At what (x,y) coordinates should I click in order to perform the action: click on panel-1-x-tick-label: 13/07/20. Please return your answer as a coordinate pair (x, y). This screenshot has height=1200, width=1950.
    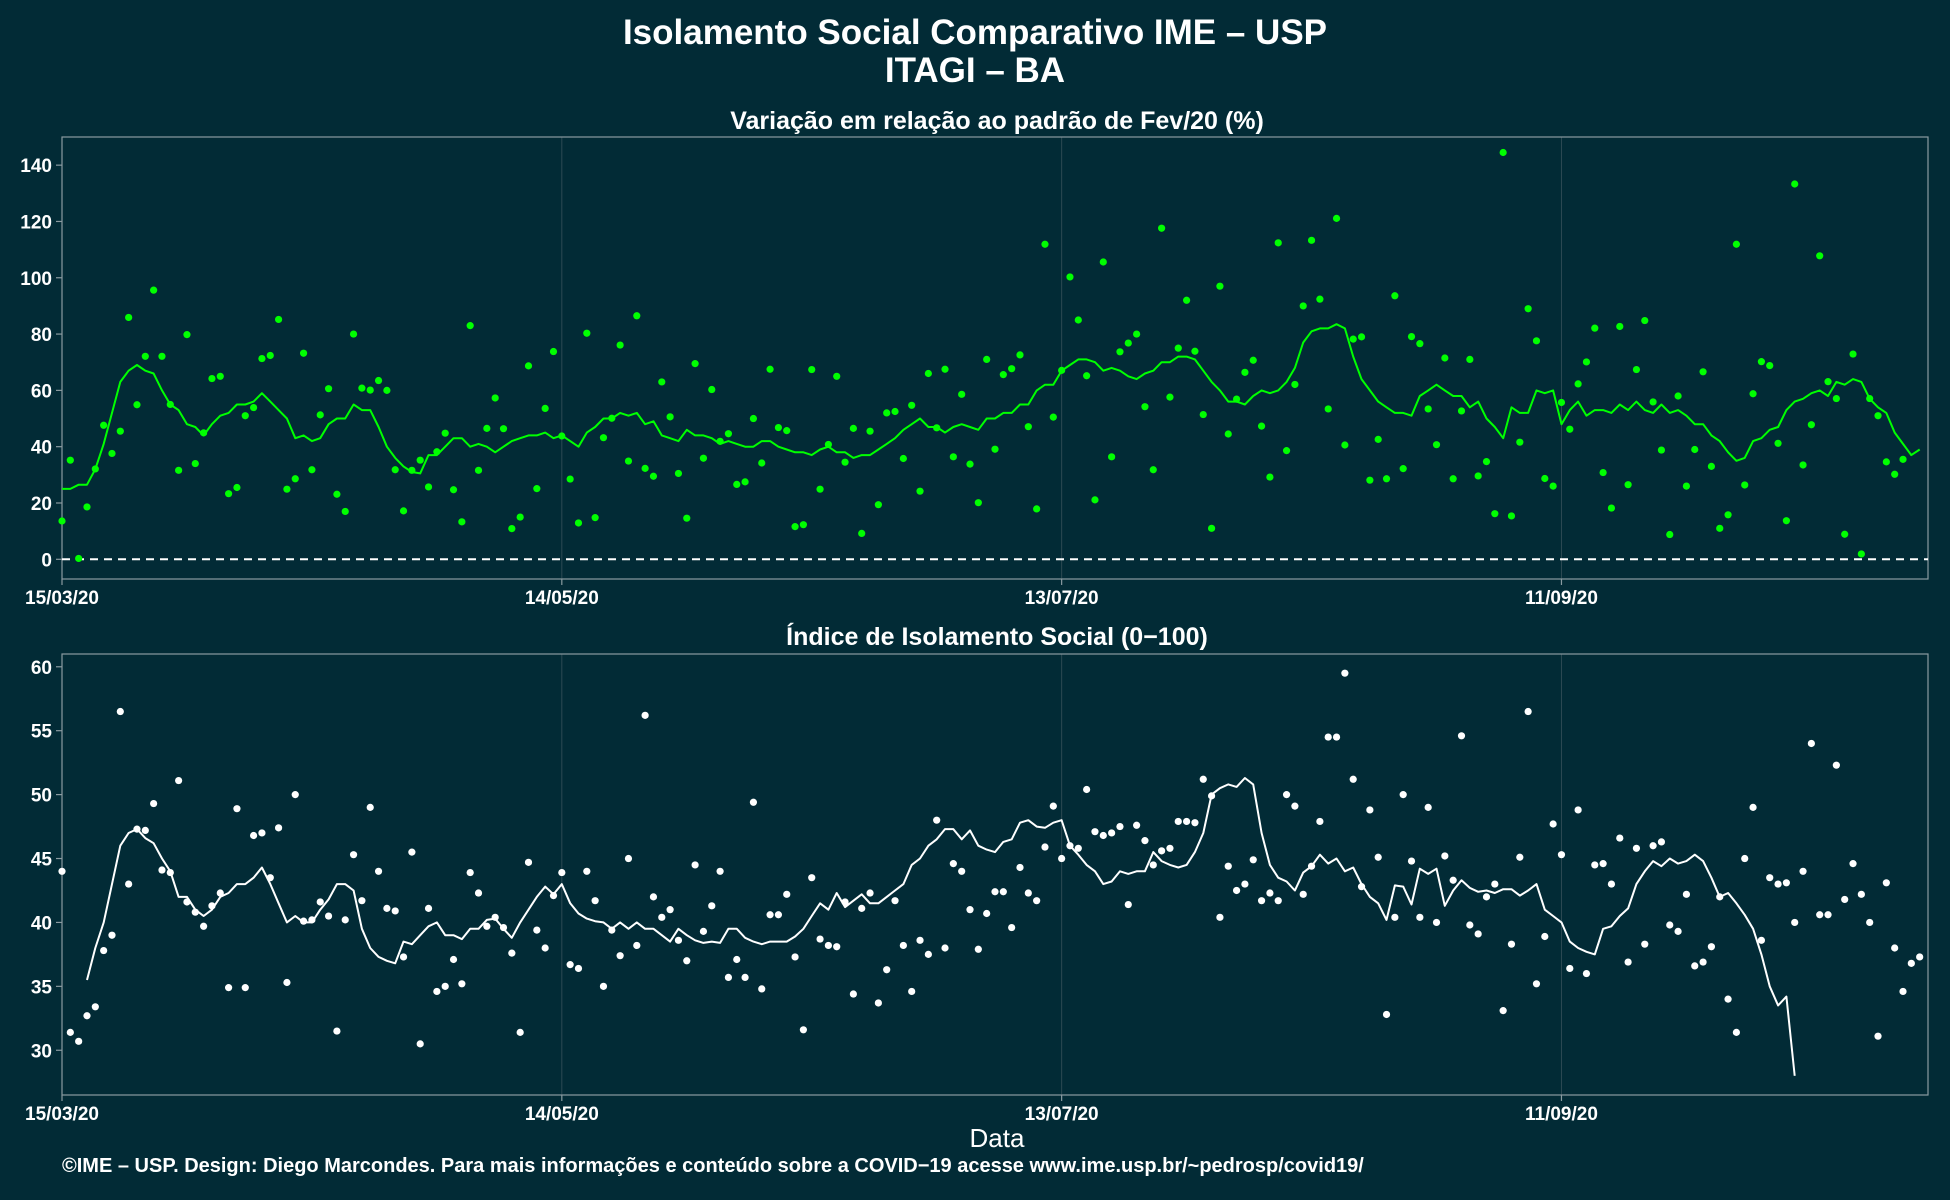
    Looking at the image, I should click on (1062, 598).